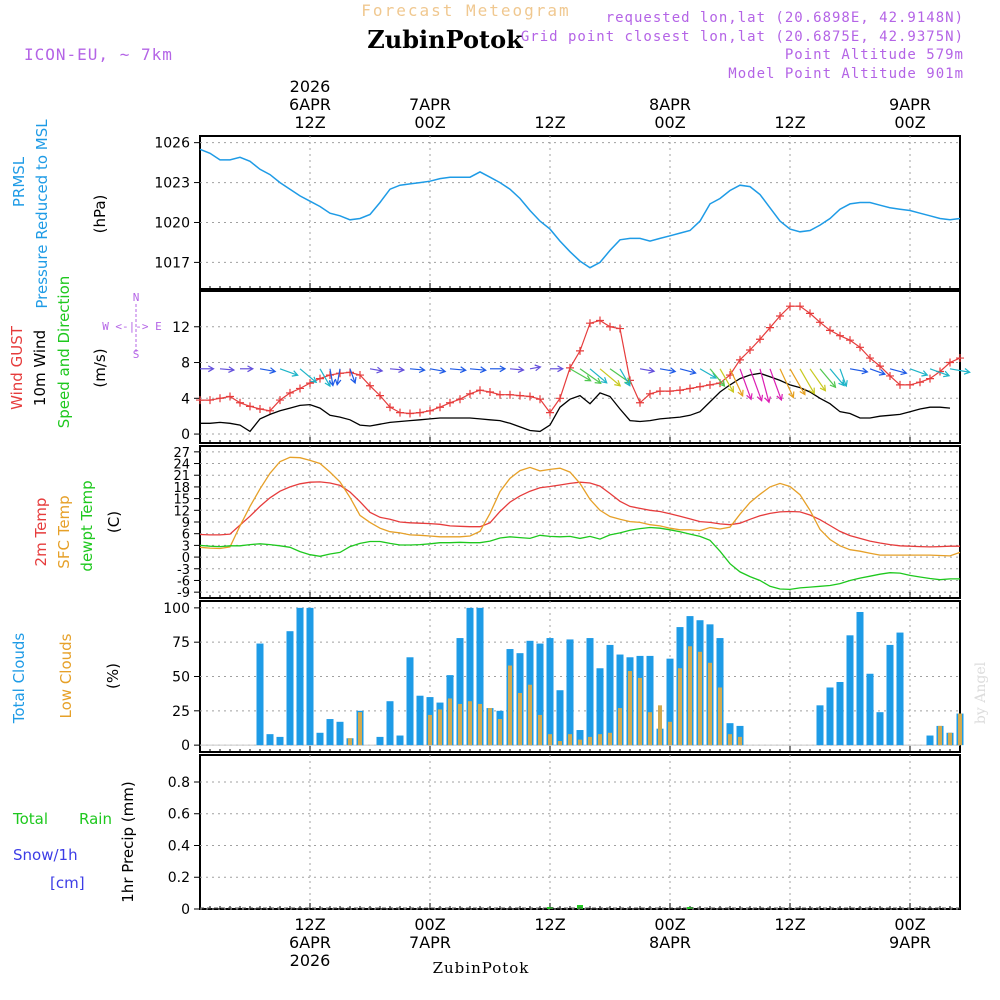  What do you see at coordinates (580, 367) in the screenshot?
I see `panel-frame` at bounding box center [580, 367].